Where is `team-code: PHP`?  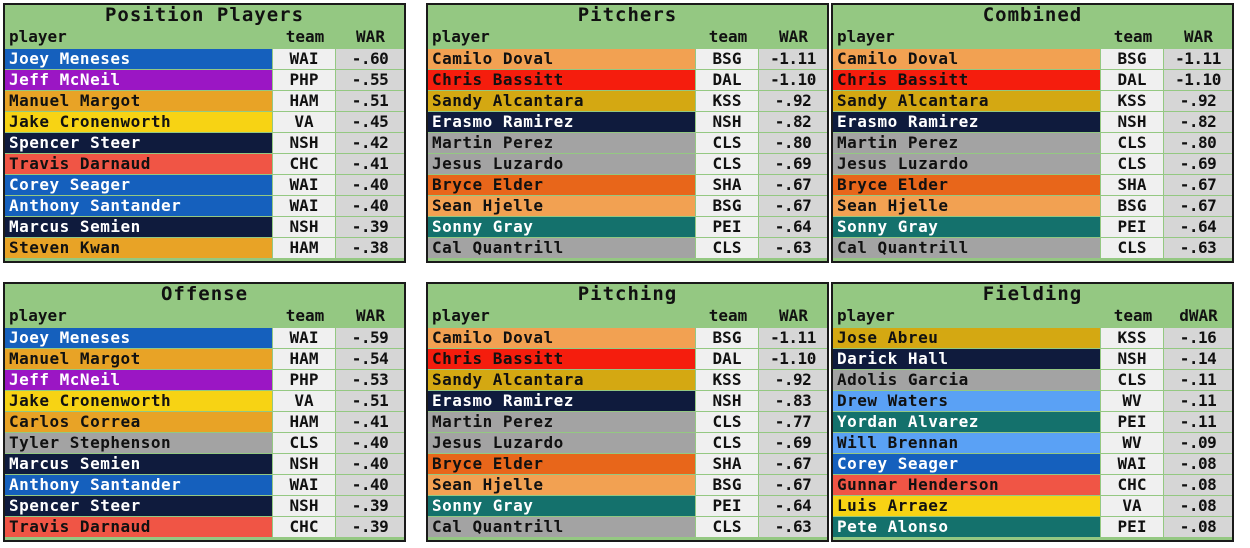 team-code: PHP is located at coordinates (304, 380).